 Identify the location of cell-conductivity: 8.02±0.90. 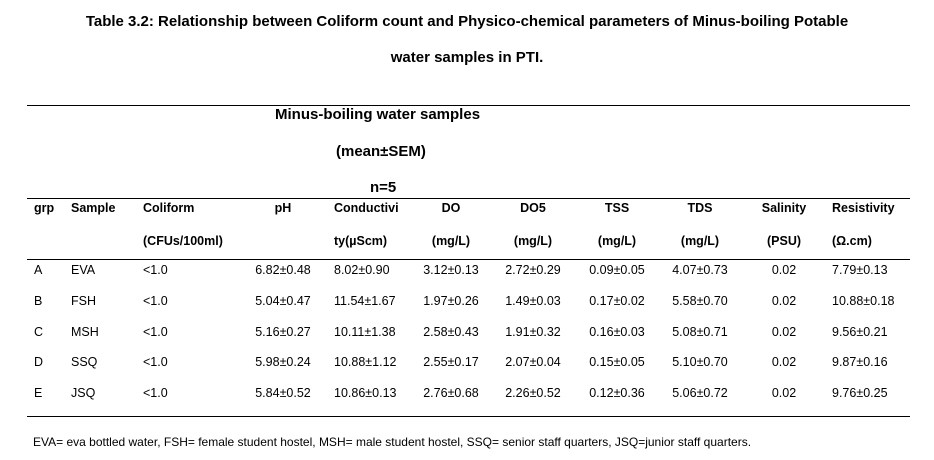
(362, 270).